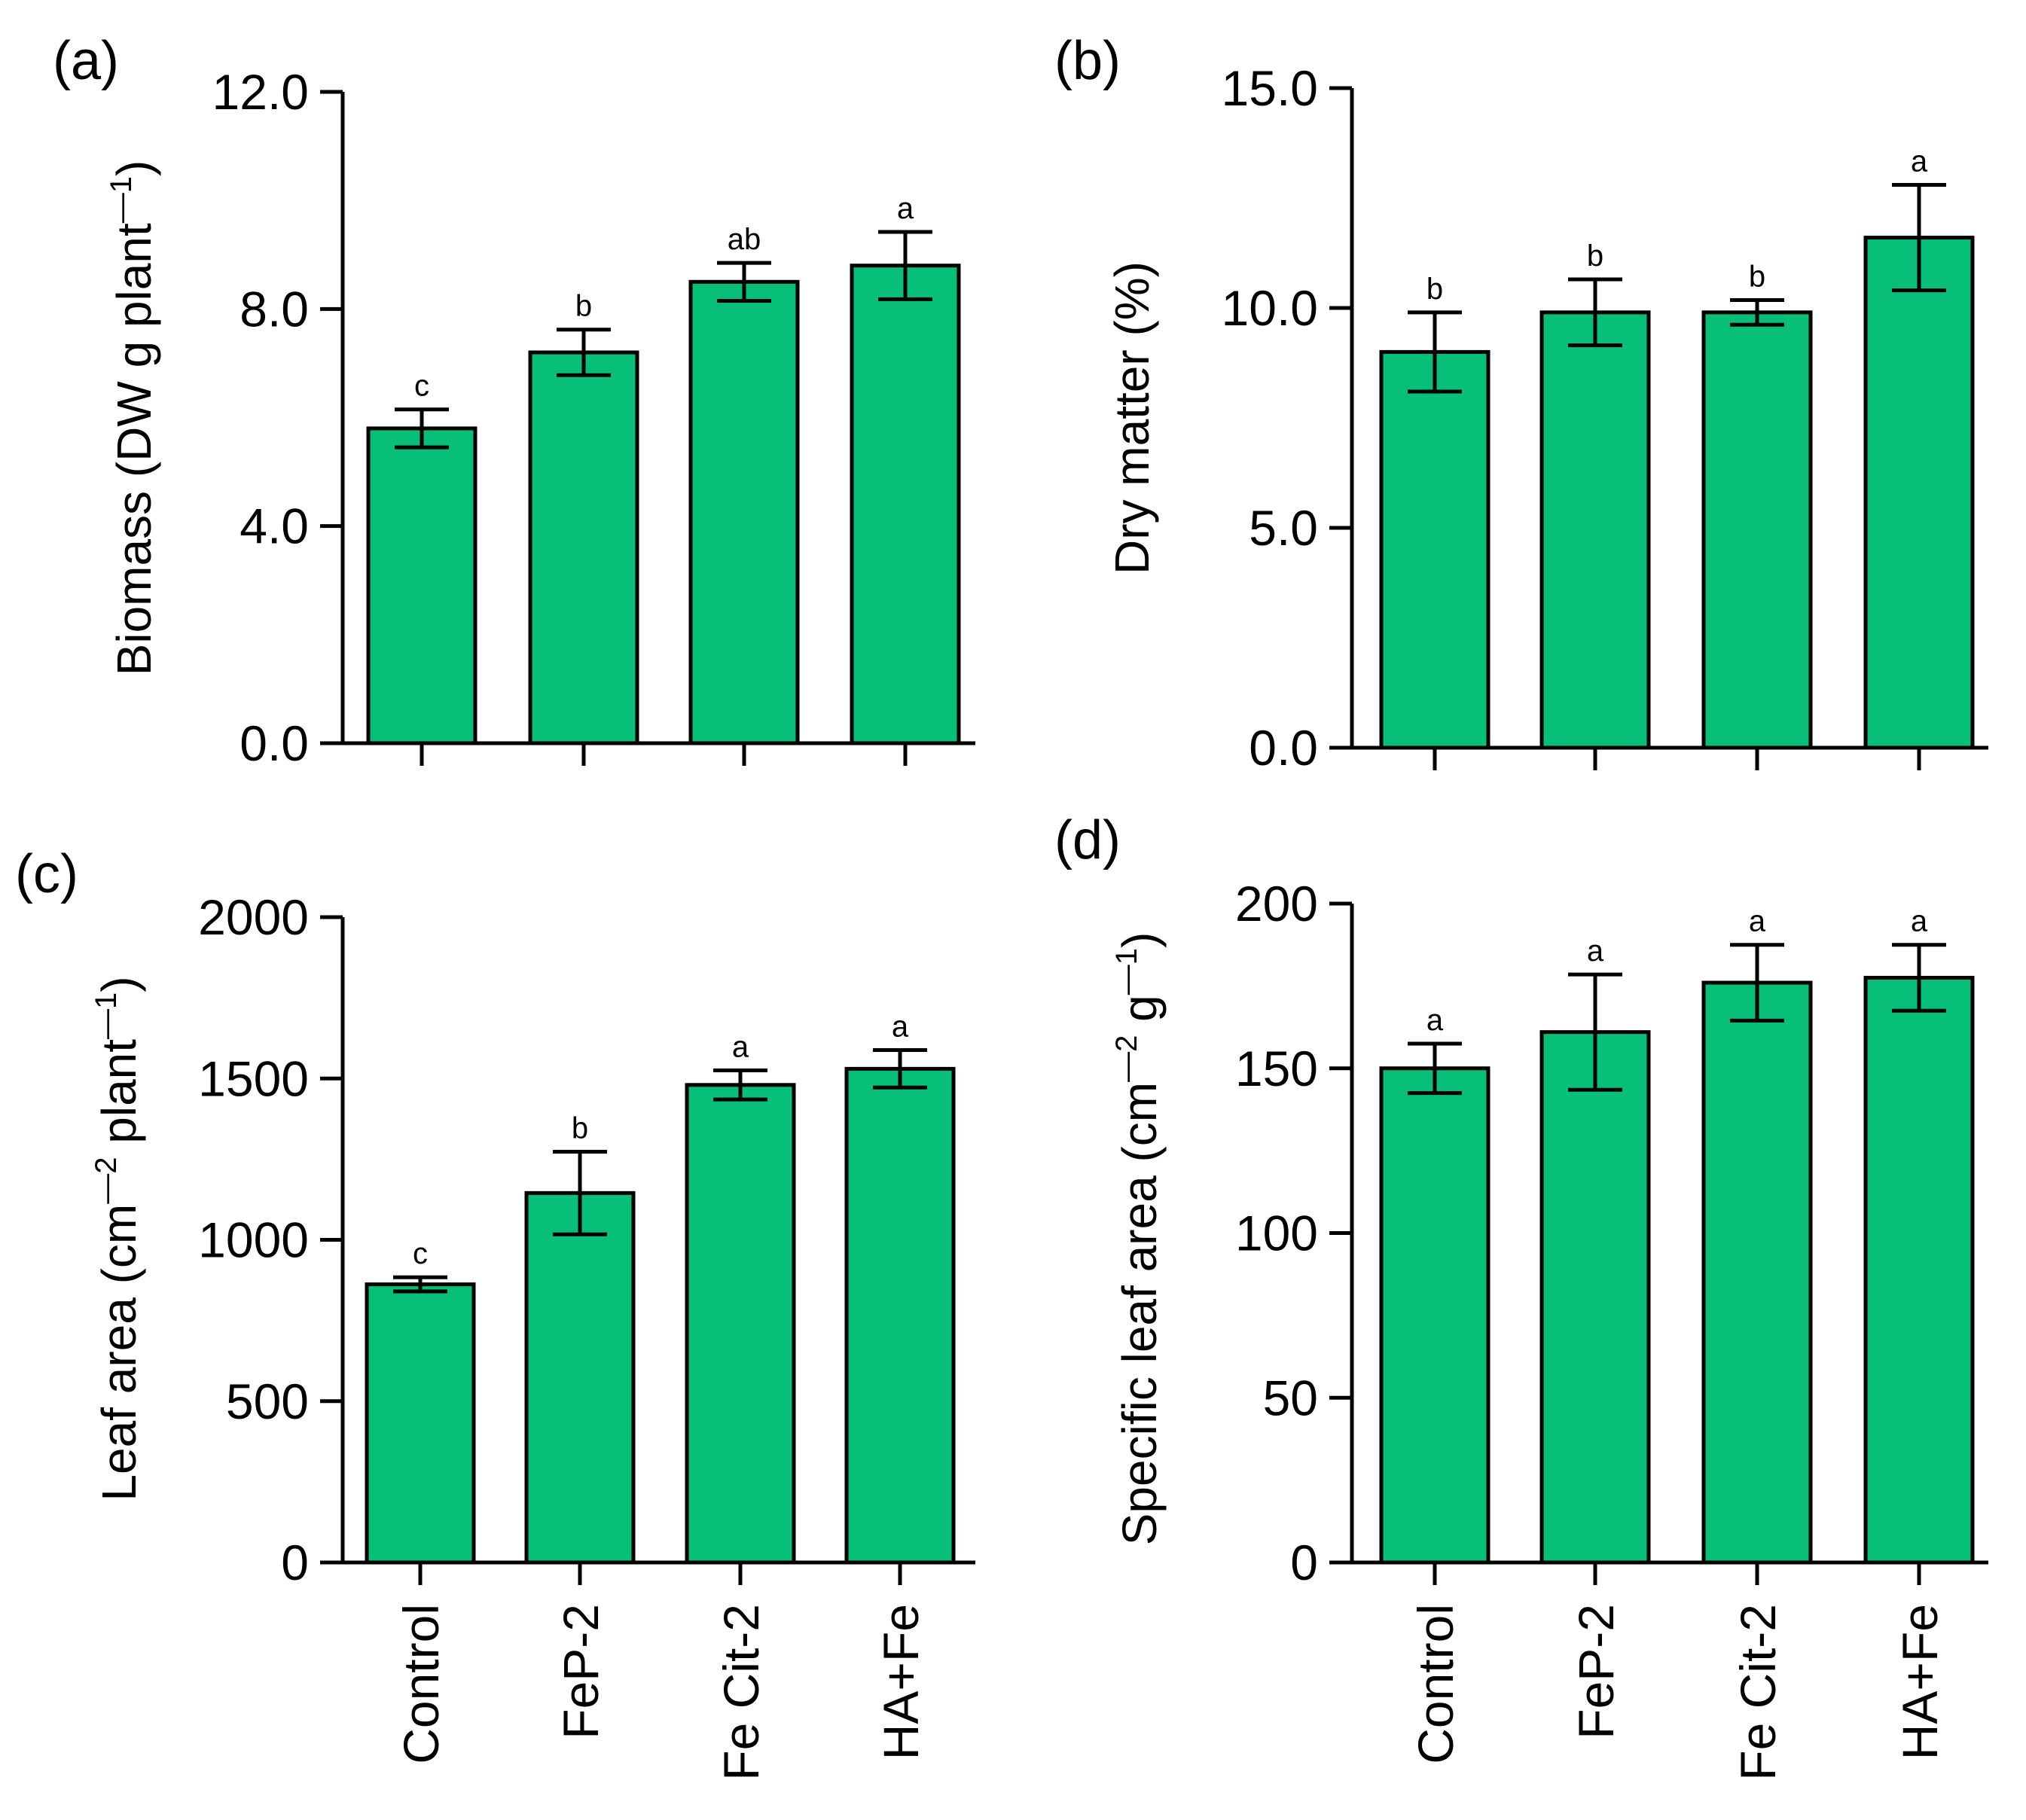  What do you see at coordinates (422, 386) in the screenshot?
I see `significance-label-a-0: c` at bounding box center [422, 386].